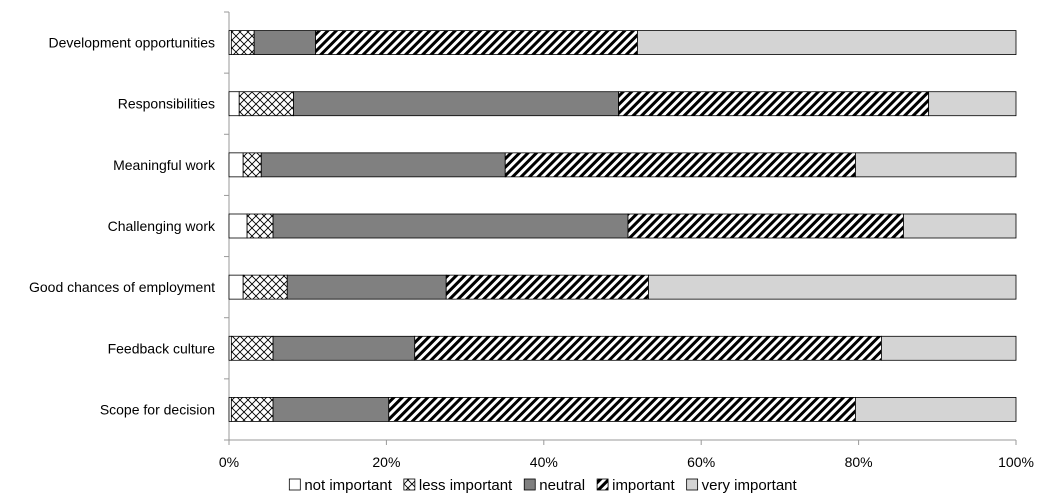  I want to click on legend-swatch-very-important, so click(692, 484).